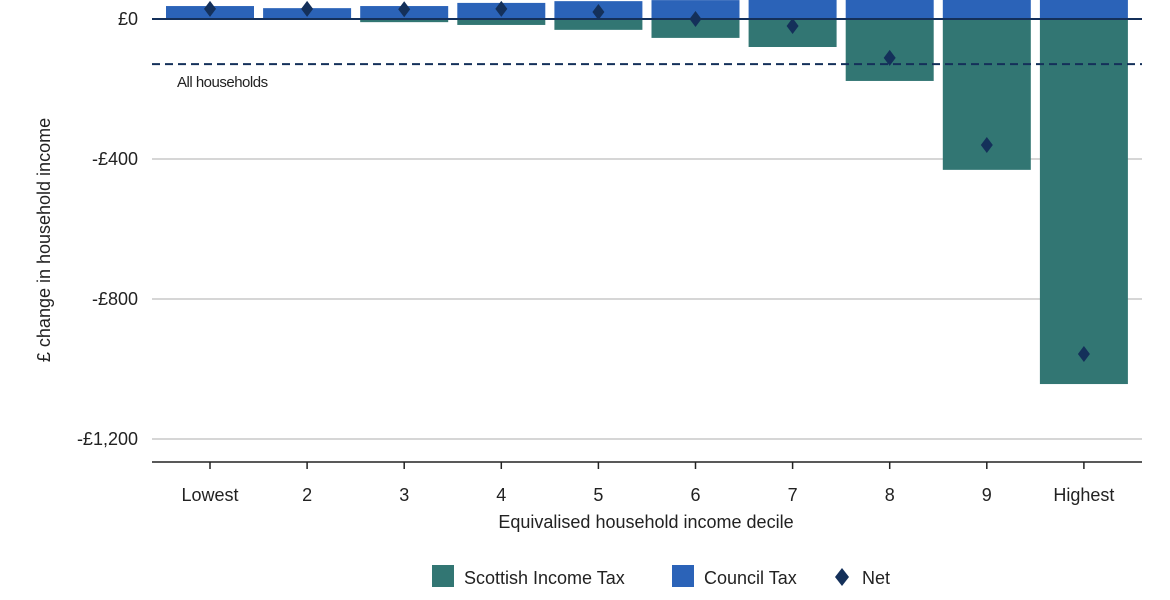 The width and height of the screenshot is (1170, 600). Describe the element at coordinates (209, 495) in the screenshot. I see `x-tick-label: Lowest` at that location.